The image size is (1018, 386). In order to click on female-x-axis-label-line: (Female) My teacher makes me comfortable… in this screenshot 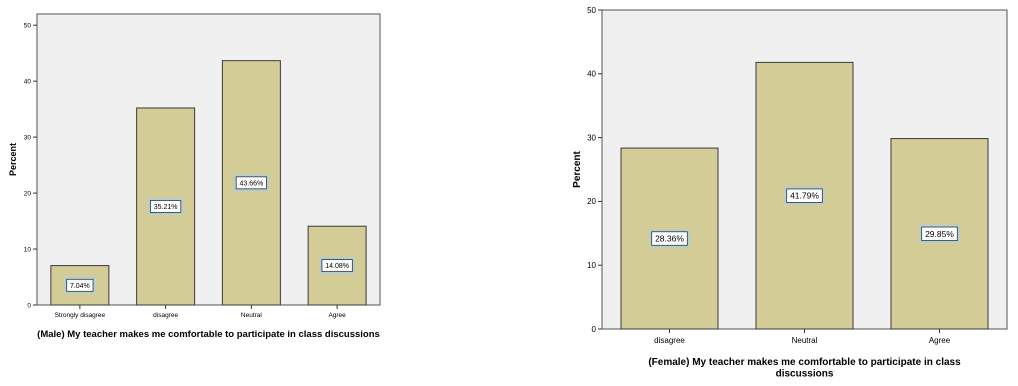, I will do `click(804, 362)`.